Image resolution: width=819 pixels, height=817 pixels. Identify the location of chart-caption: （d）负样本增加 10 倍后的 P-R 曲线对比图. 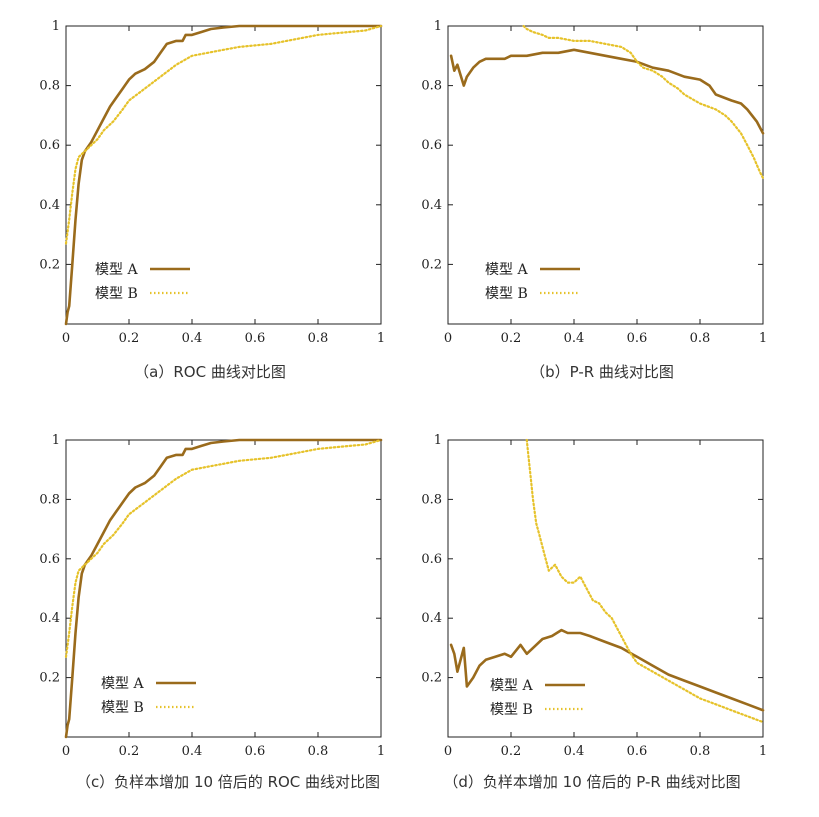
(591, 782).